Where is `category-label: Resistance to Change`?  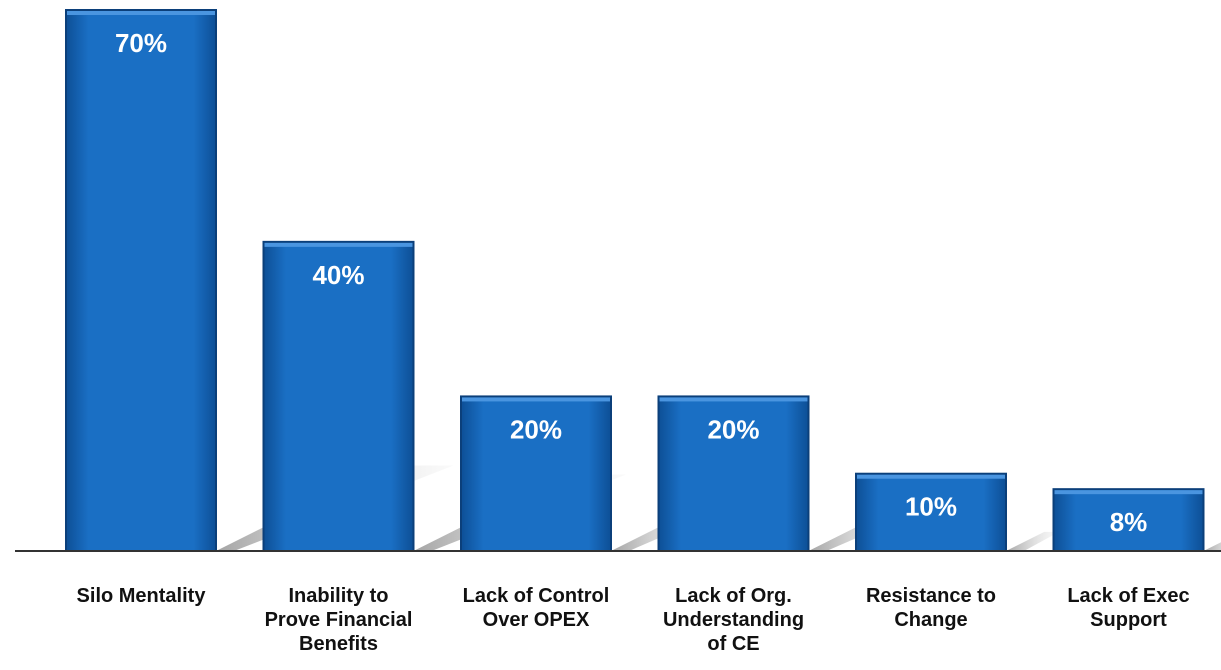 category-label: Resistance to Change is located at coordinates (931, 608).